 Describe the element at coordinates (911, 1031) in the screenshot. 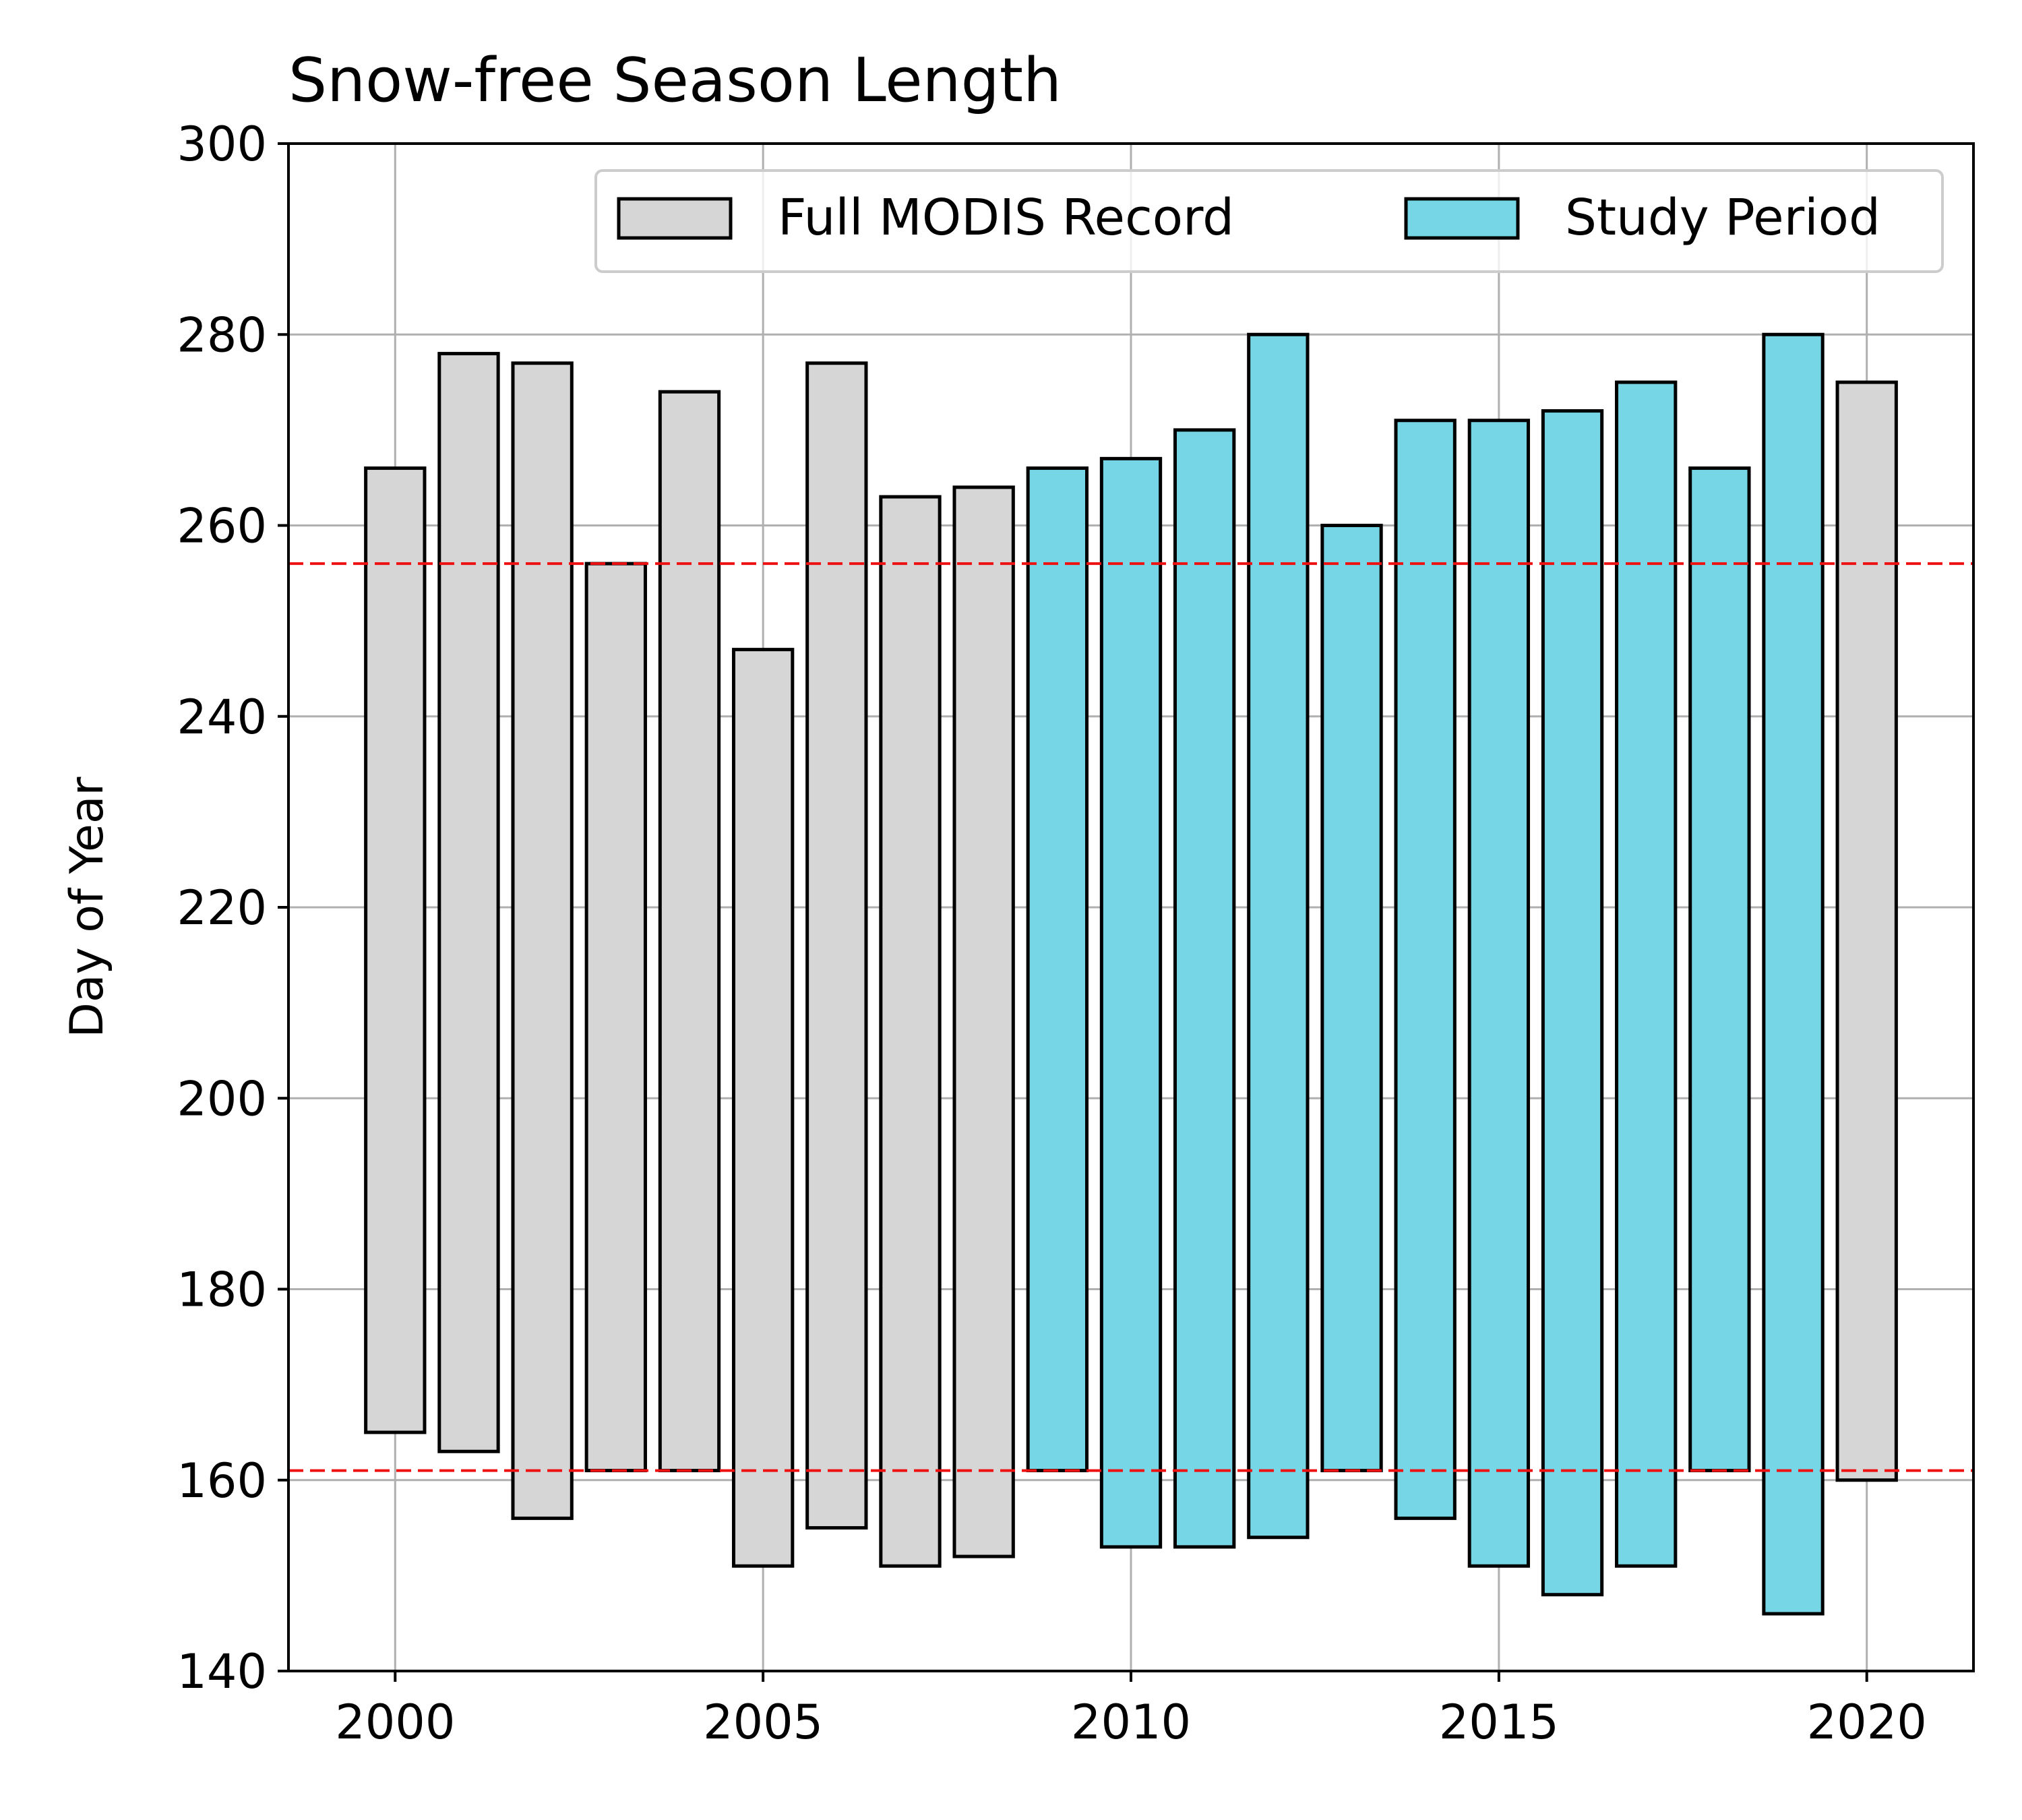

I see `bar-full-2007` at that location.